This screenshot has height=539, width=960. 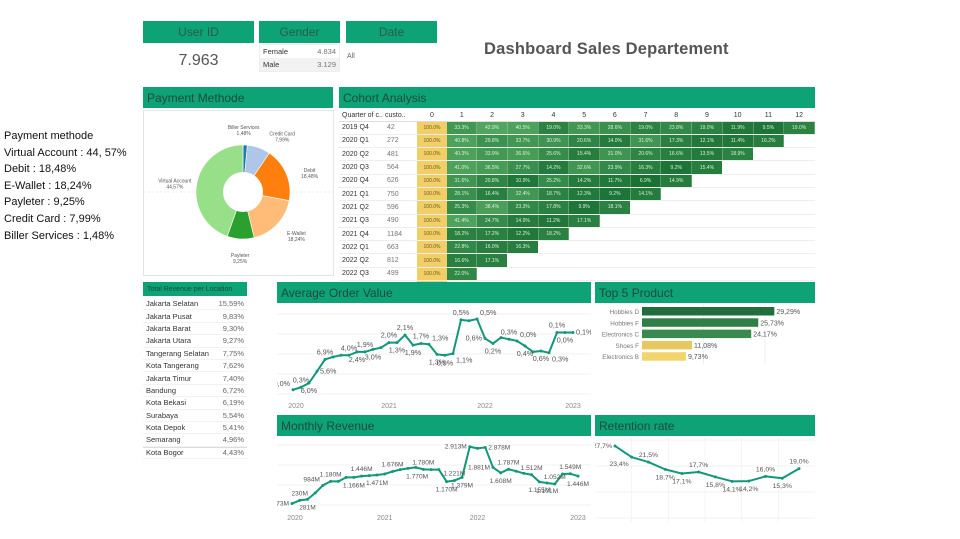 I want to click on cohort-col-period: 0, so click(x=432, y=116).